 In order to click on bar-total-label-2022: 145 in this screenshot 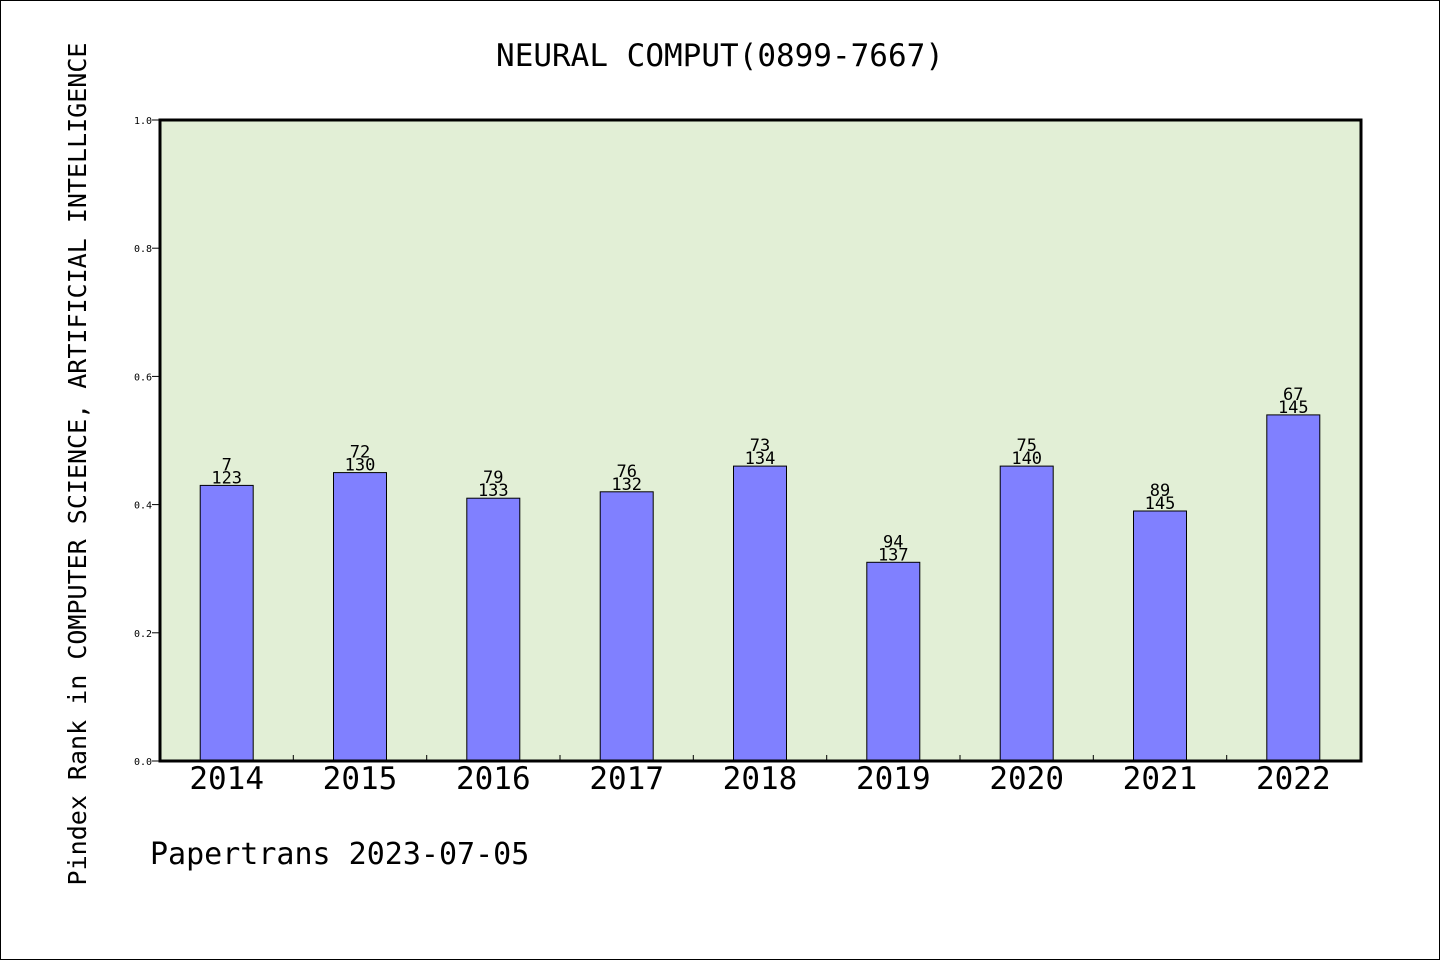, I will do `click(1293, 408)`.